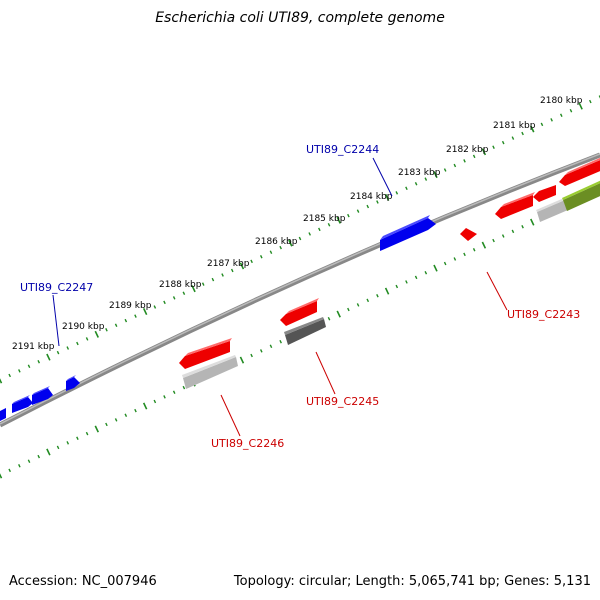 This screenshot has width=600, height=600. What do you see at coordinates (467, 150) in the screenshot?
I see `tick-label: 2182 kbp` at bounding box center [467, 150].